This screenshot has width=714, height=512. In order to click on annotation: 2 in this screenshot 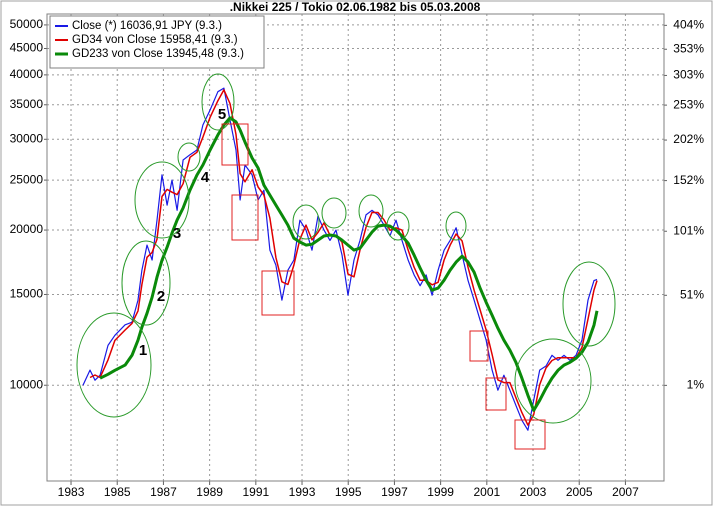, I will do `click(161, 296)`.